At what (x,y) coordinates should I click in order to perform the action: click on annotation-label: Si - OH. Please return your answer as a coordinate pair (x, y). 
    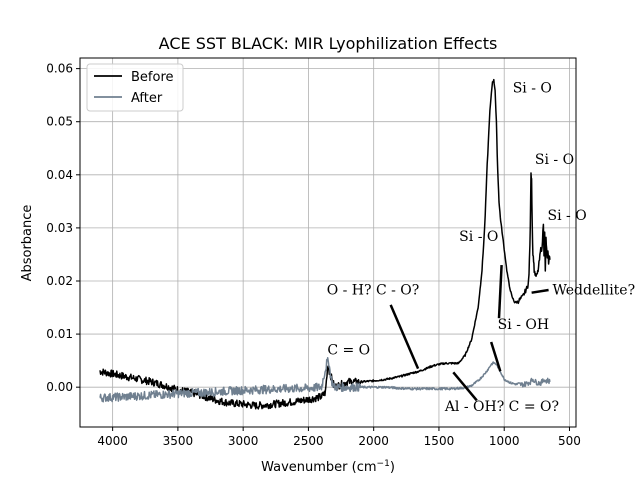
    Looking at the image, I should click on (523, 325).